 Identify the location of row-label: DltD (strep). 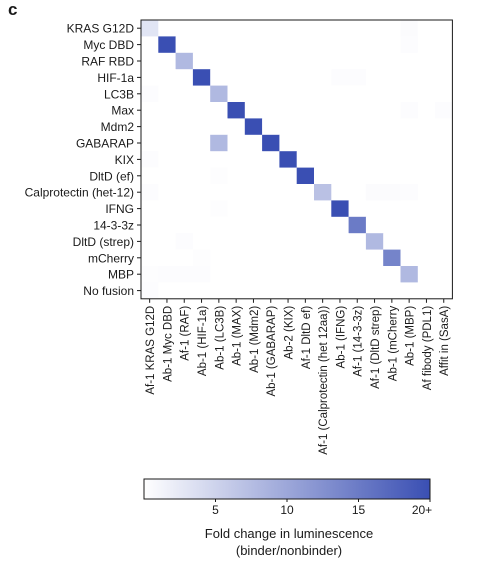
(103, 242).